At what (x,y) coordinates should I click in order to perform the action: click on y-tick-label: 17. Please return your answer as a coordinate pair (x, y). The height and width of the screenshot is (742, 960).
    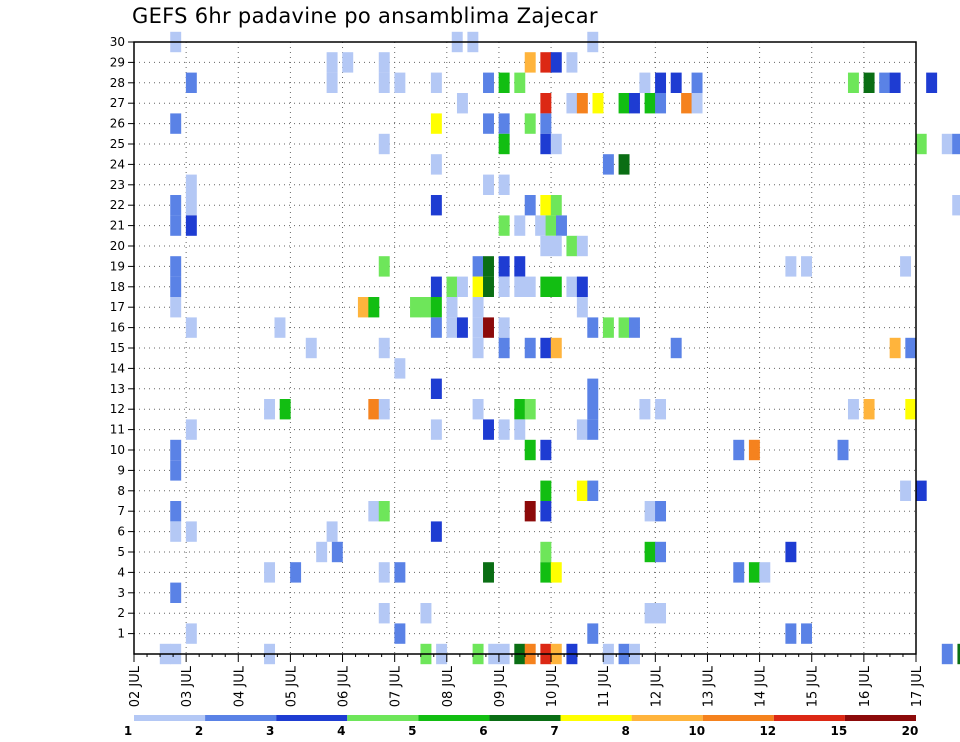
    Looking at the image, I should click on (117, 307).